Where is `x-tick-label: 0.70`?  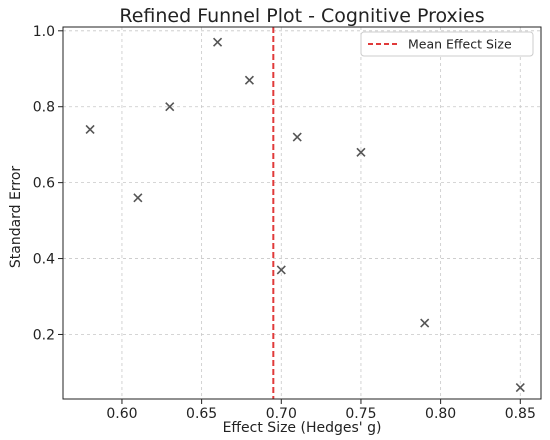
x-tick-label: 0.70 is located at coordinates (281, 414).